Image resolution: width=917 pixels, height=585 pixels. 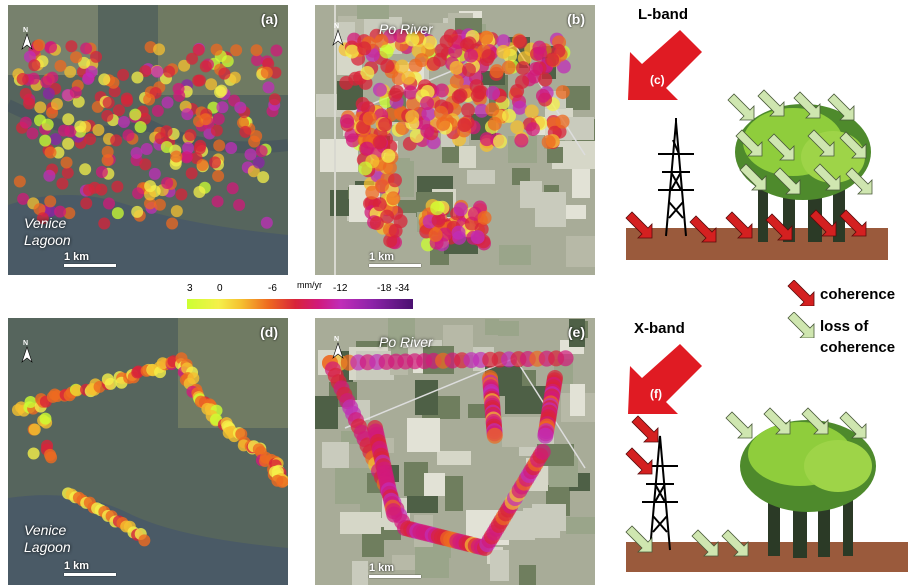 I want to click on legend-loss-label: loss of coherence, so click(x=858, y=337).